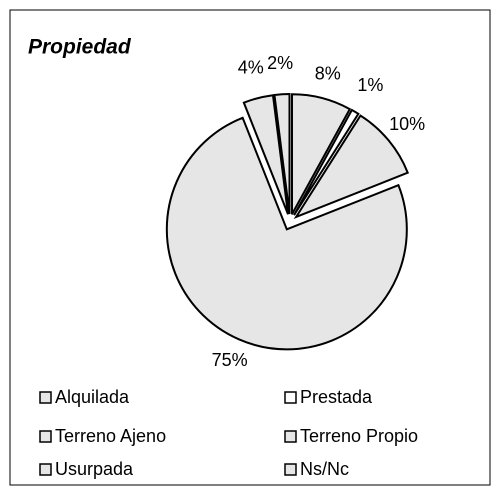 This screenshot has width=501, height=495. I want to click on legend-label: Prestada, so click(336, 397).